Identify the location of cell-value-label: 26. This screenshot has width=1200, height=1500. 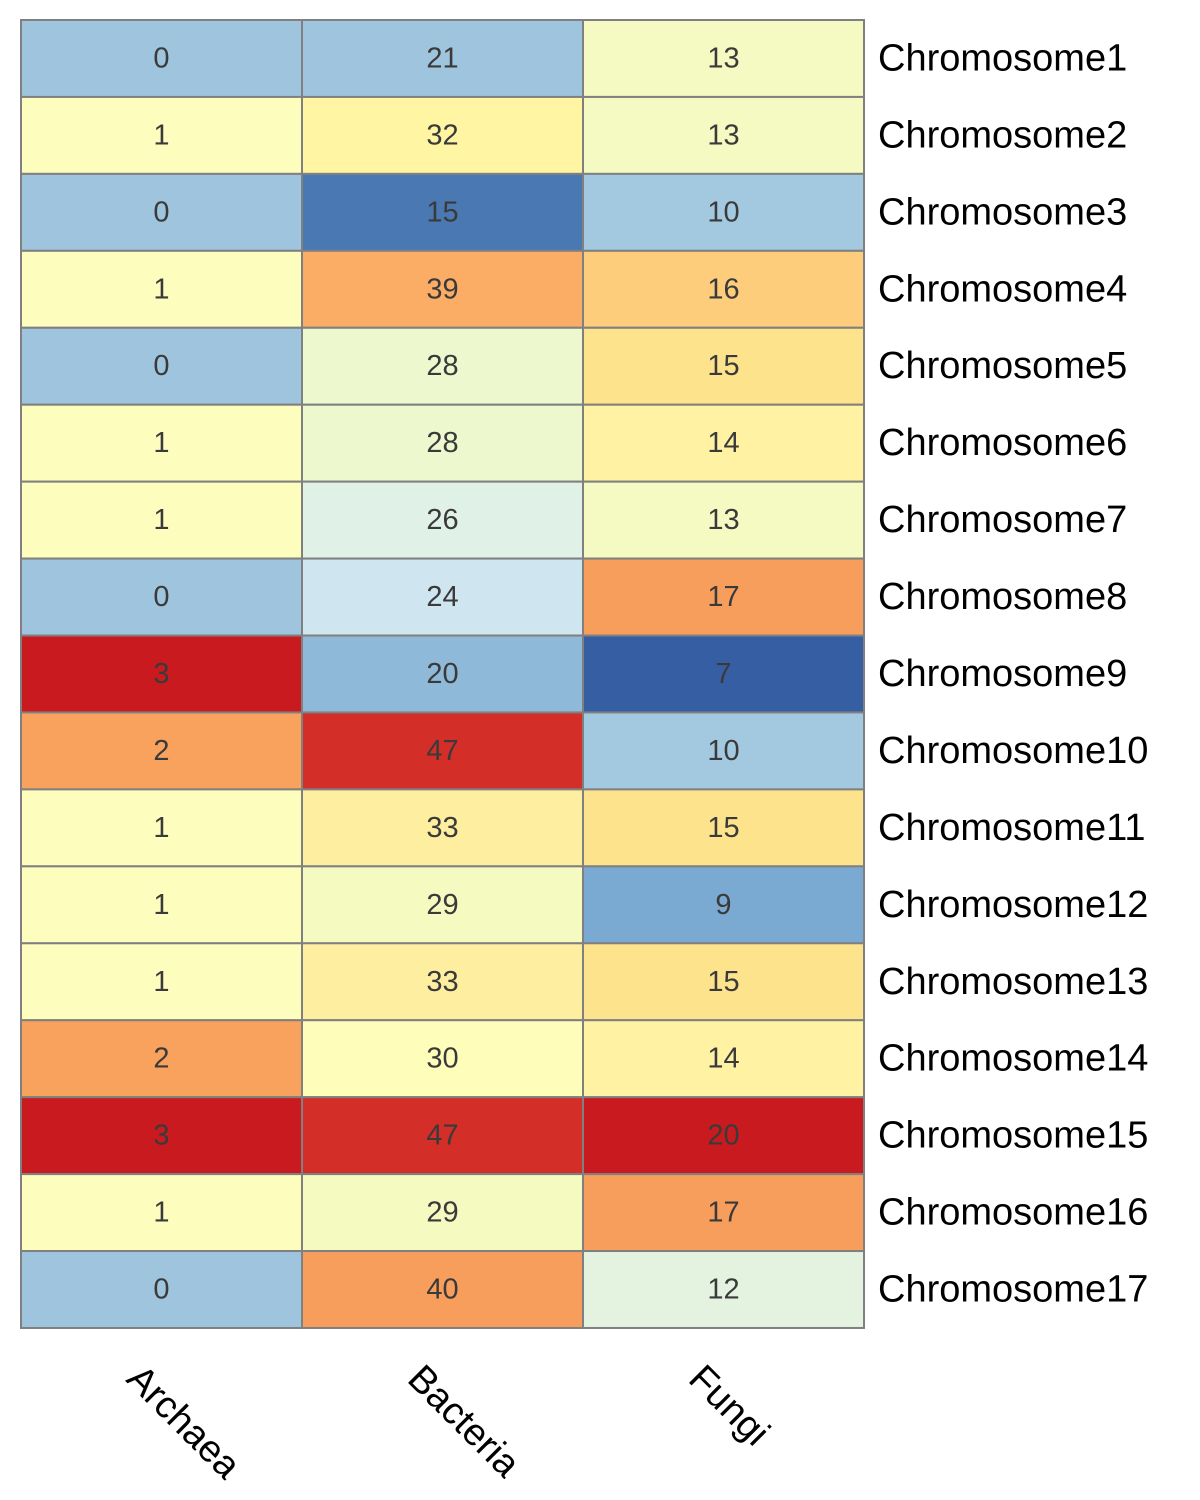
(442, 520).